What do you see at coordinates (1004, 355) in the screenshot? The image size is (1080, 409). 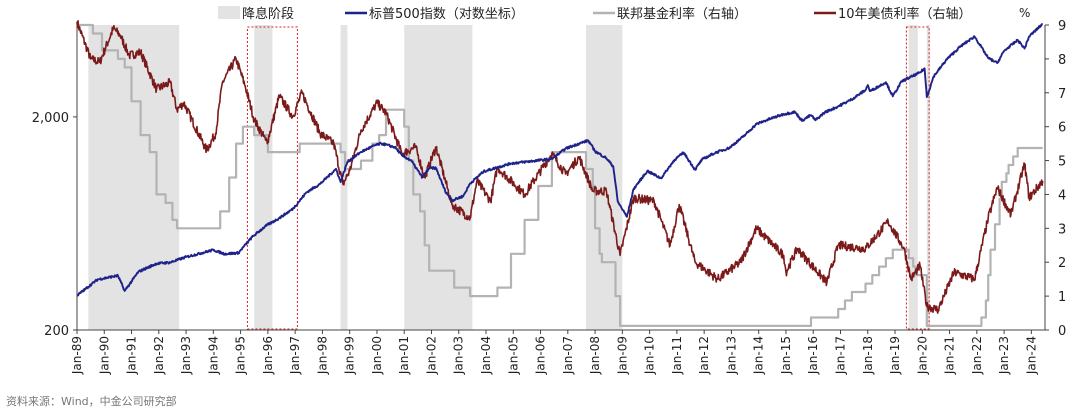 I see `x-tick-label: Jan-23` at bounding box center [1004, 355].